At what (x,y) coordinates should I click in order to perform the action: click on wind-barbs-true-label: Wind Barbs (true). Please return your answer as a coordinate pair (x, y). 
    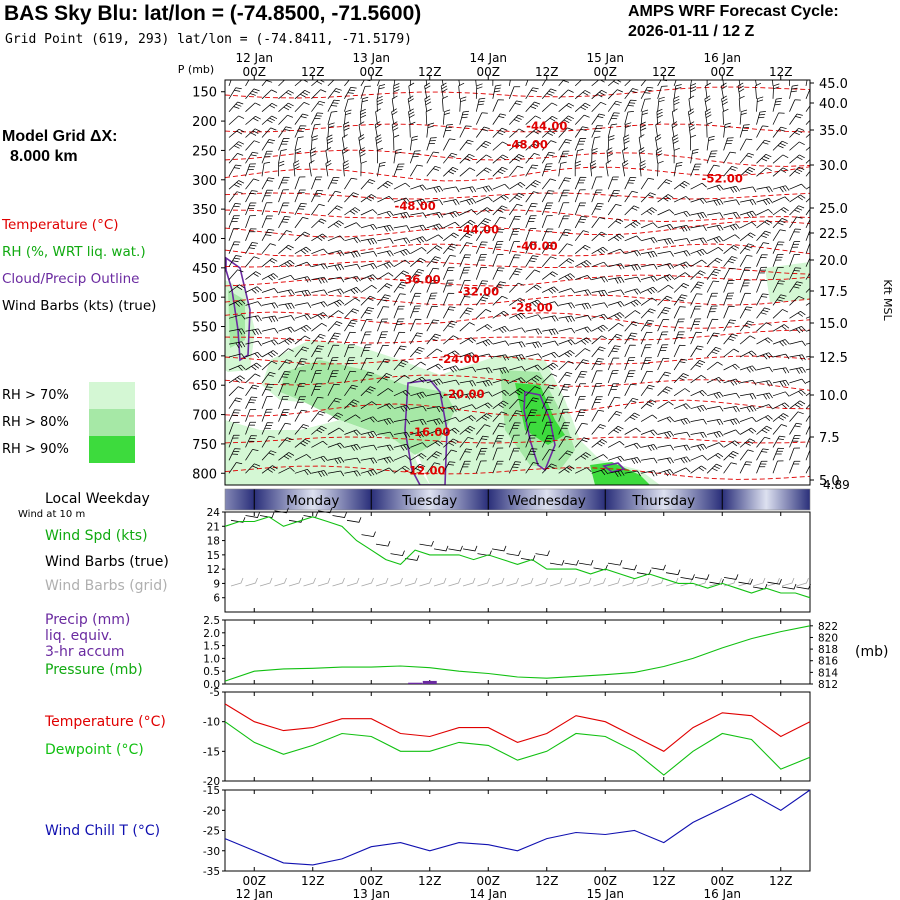
    Looking at the image, I should click on (107, 562).